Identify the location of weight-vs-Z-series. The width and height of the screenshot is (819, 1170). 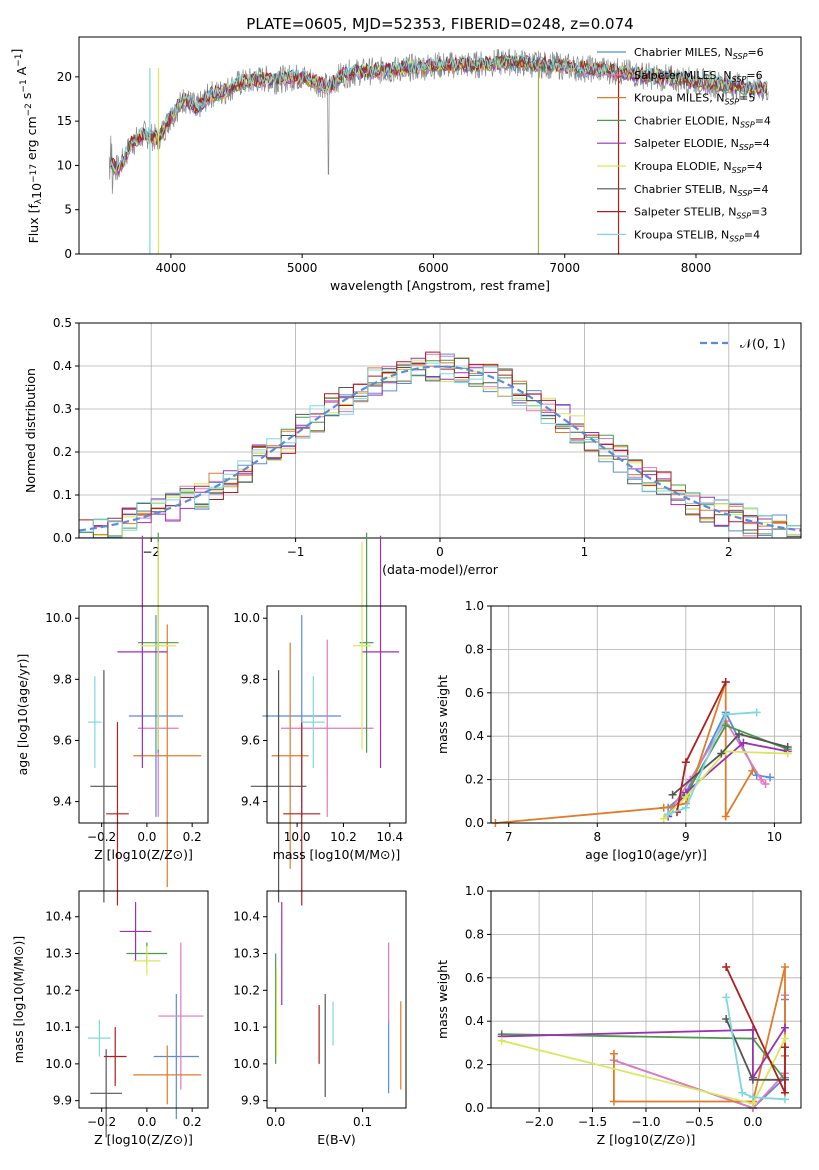
(643, 1037).